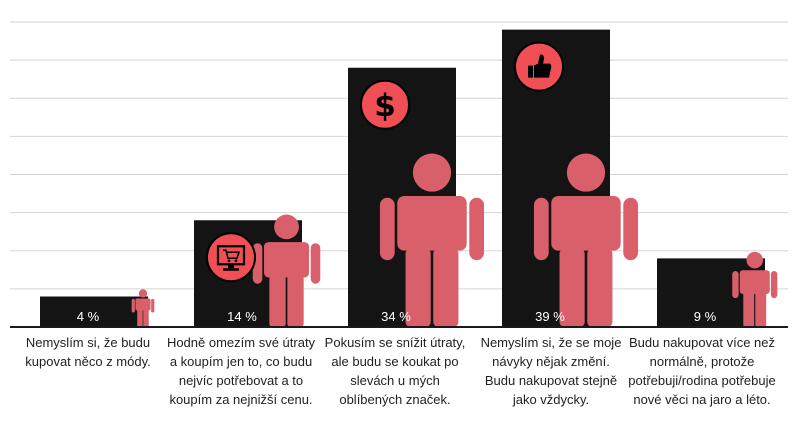 The height and width of the screenshot is (446, 794). What do you see at coordinates (242, 316) in the screenshot?
I see `data-label-2: 14 %` at bounding box center [242, 316].